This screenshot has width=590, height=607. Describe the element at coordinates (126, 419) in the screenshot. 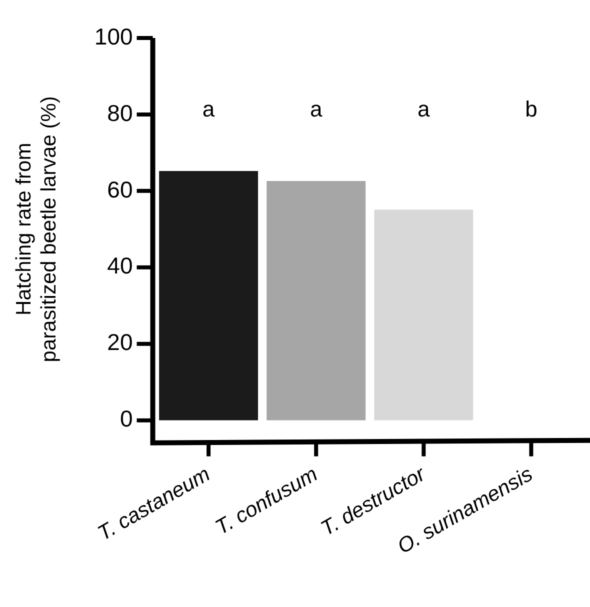

I see `y-tick-label: 0` at that location.